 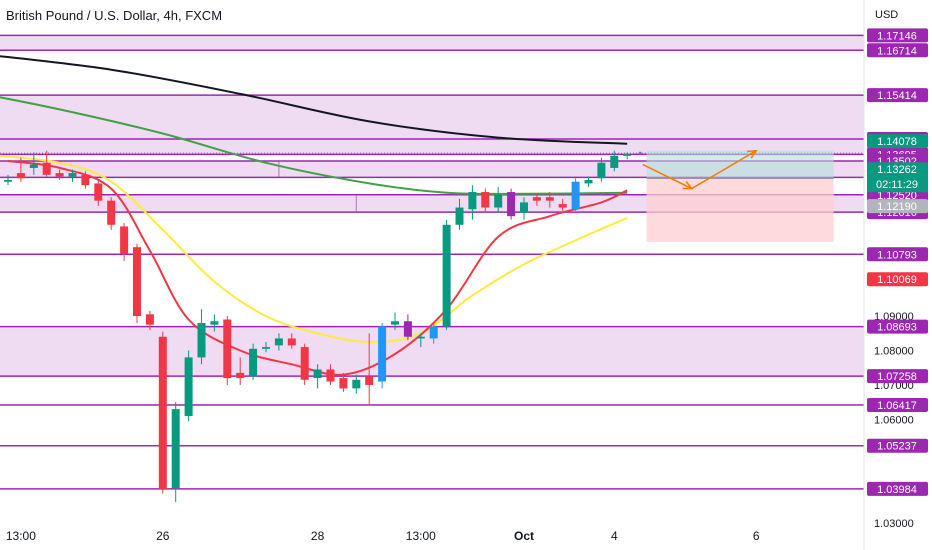 I want to click on price-label: 1.14078, so click(x=897, y=142).